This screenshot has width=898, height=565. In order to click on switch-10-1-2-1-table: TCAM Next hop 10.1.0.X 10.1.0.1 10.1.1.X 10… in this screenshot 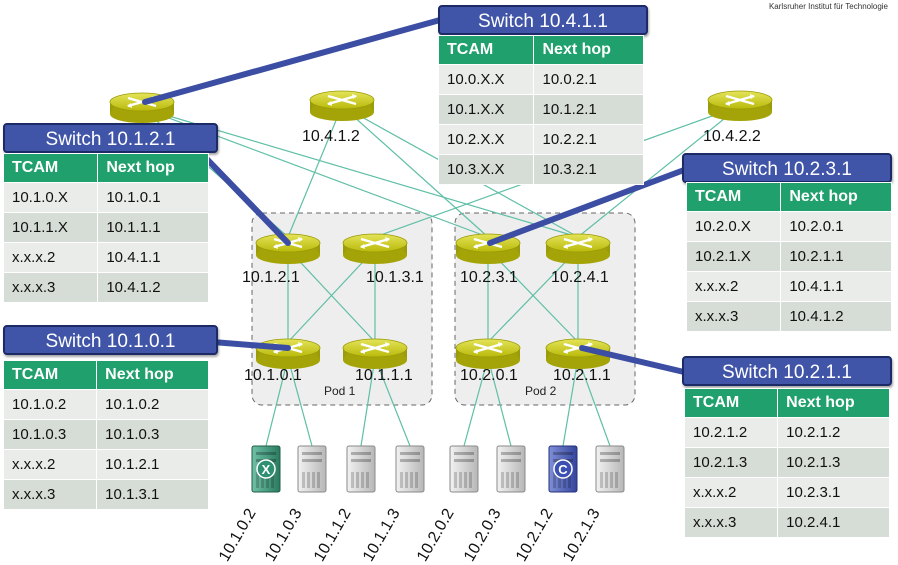, I will do `click(106, 228)`.